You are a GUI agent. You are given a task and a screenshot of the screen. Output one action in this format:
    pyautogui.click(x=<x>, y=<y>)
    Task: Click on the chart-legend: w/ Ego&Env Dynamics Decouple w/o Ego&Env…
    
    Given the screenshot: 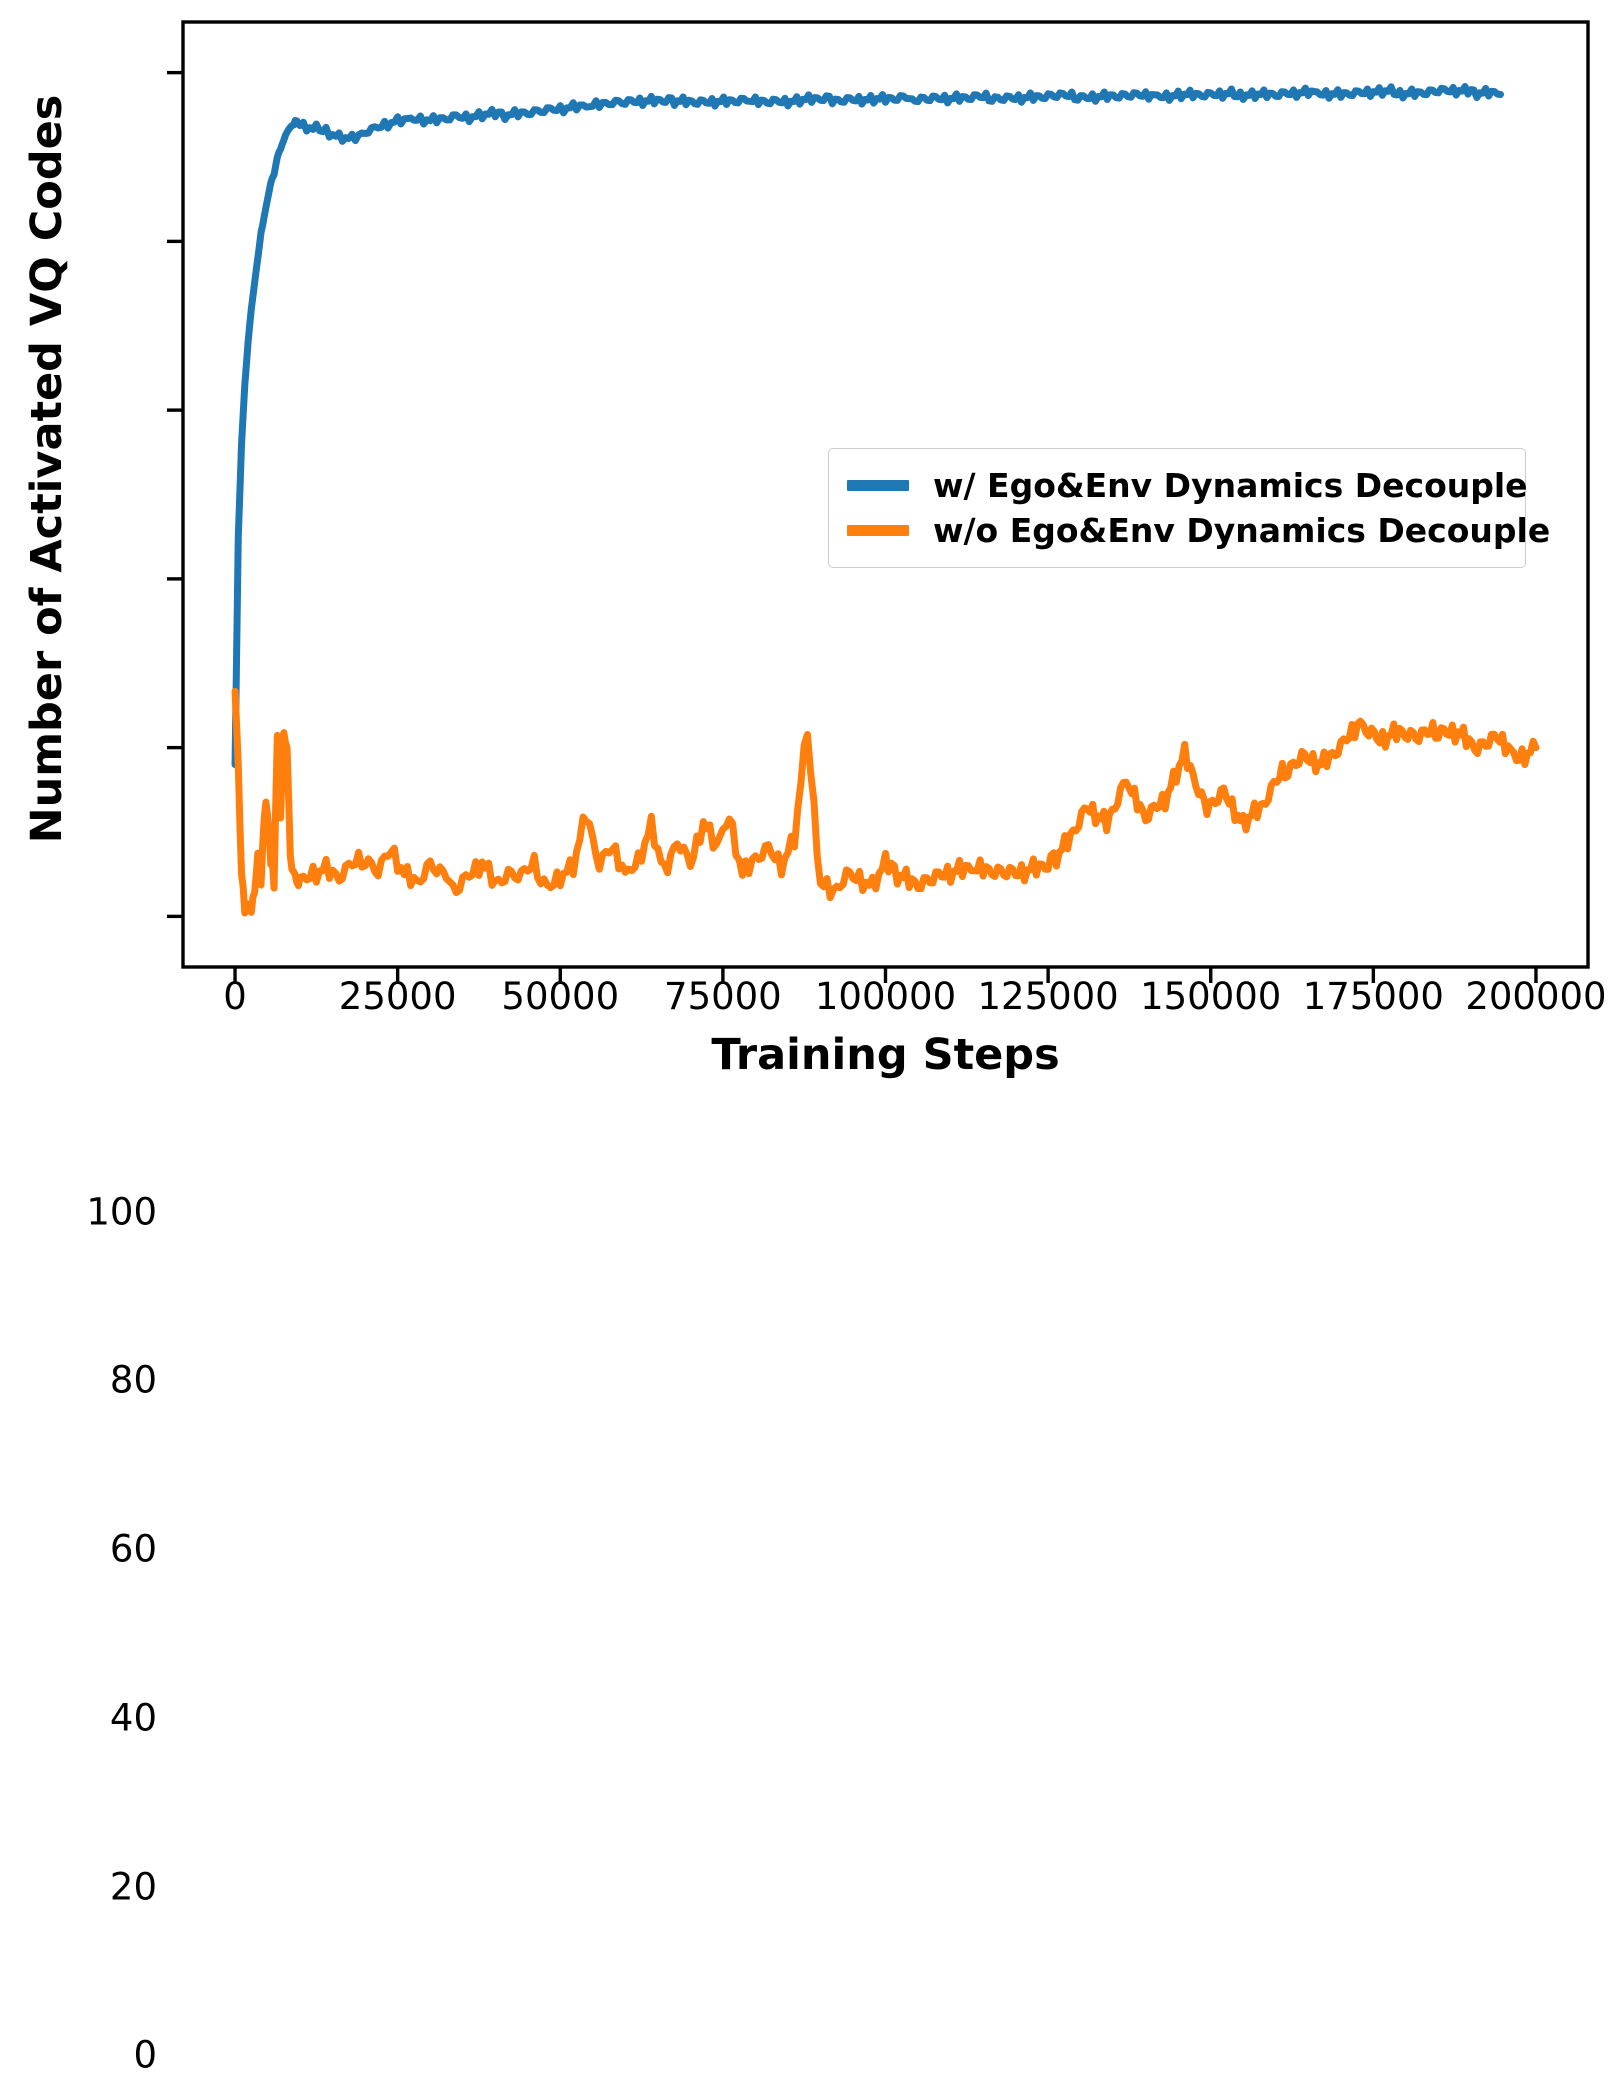 What is the action you would take?
    pyautogui.click(x=1189, y=508)
    